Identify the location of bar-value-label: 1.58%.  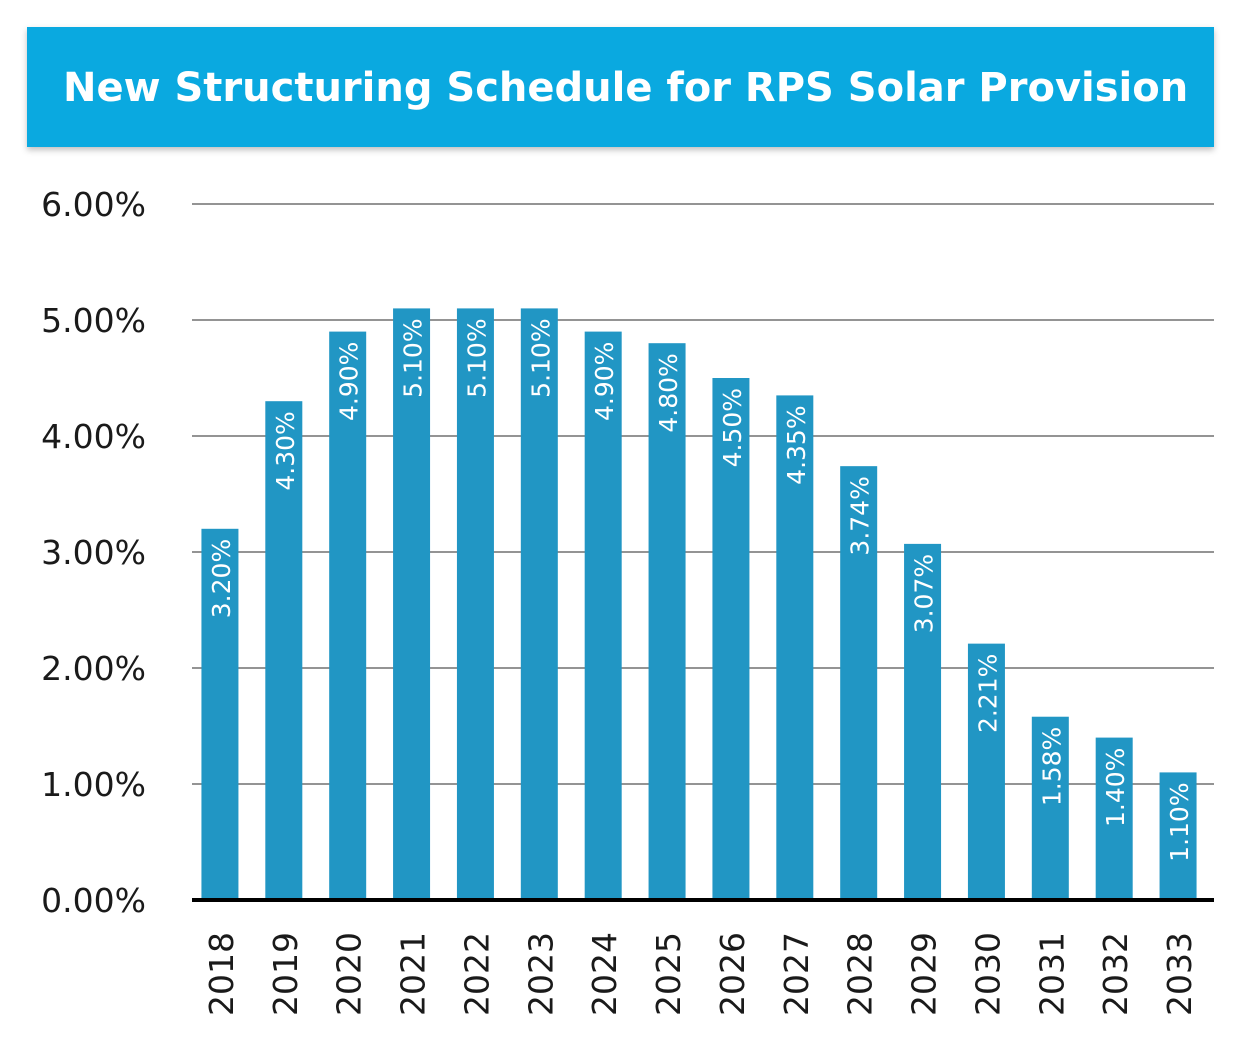
(1051, 766).